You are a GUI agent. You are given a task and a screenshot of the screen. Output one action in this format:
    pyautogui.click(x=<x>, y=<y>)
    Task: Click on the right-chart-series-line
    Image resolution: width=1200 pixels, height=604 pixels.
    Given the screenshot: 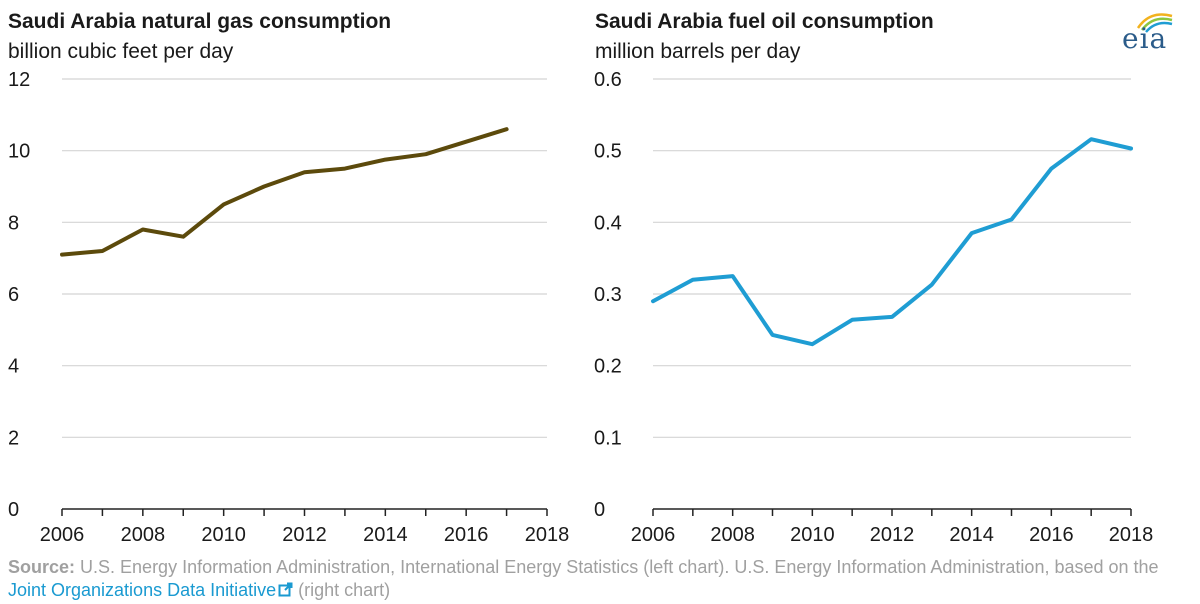 What is the action you would take?
    pyautogui.click(x=892, y=242)
    